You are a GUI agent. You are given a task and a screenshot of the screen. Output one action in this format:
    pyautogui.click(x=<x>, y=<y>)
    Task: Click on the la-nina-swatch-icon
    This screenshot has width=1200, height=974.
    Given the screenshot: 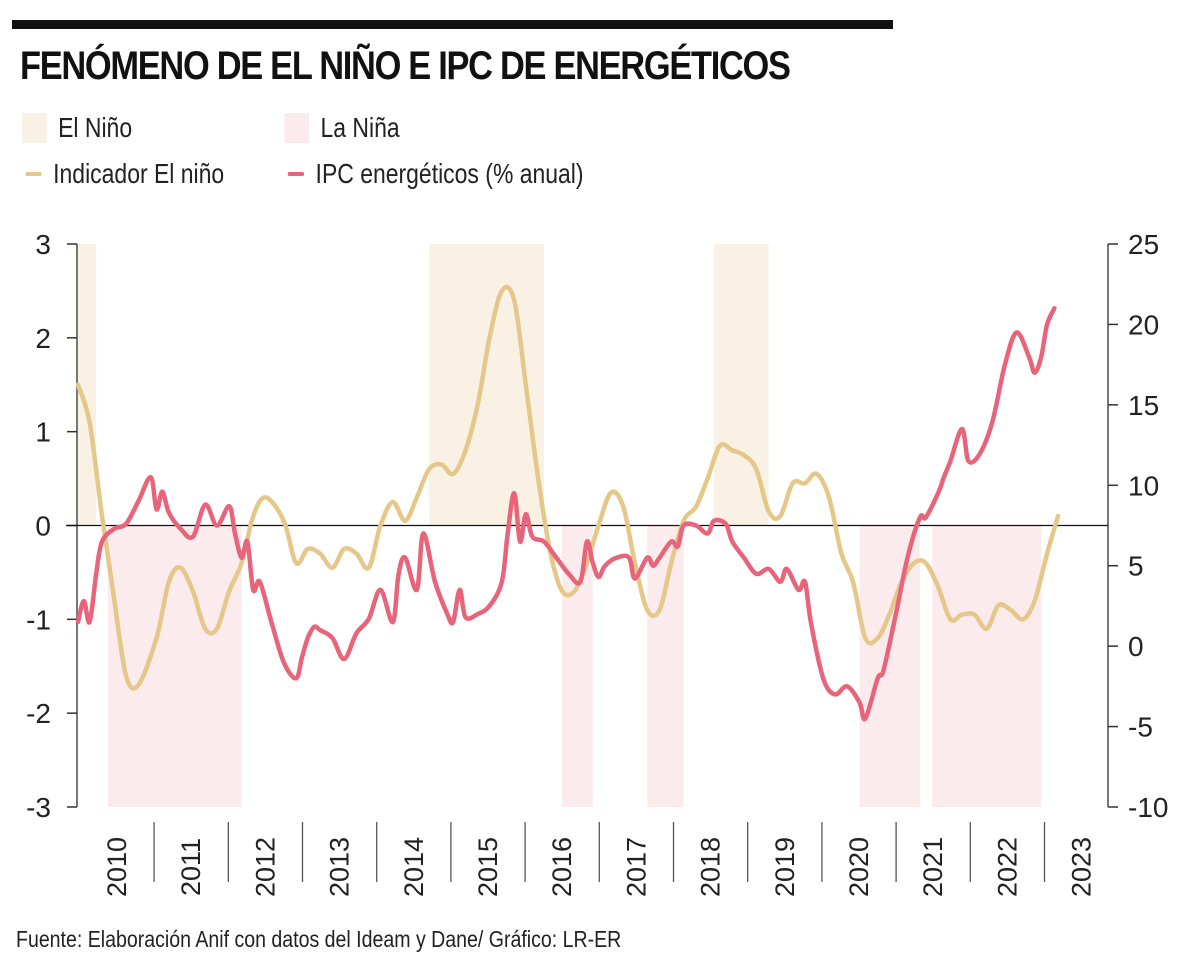 What is the action you would take?
    pyautogui.click(x=296, y=128)
    